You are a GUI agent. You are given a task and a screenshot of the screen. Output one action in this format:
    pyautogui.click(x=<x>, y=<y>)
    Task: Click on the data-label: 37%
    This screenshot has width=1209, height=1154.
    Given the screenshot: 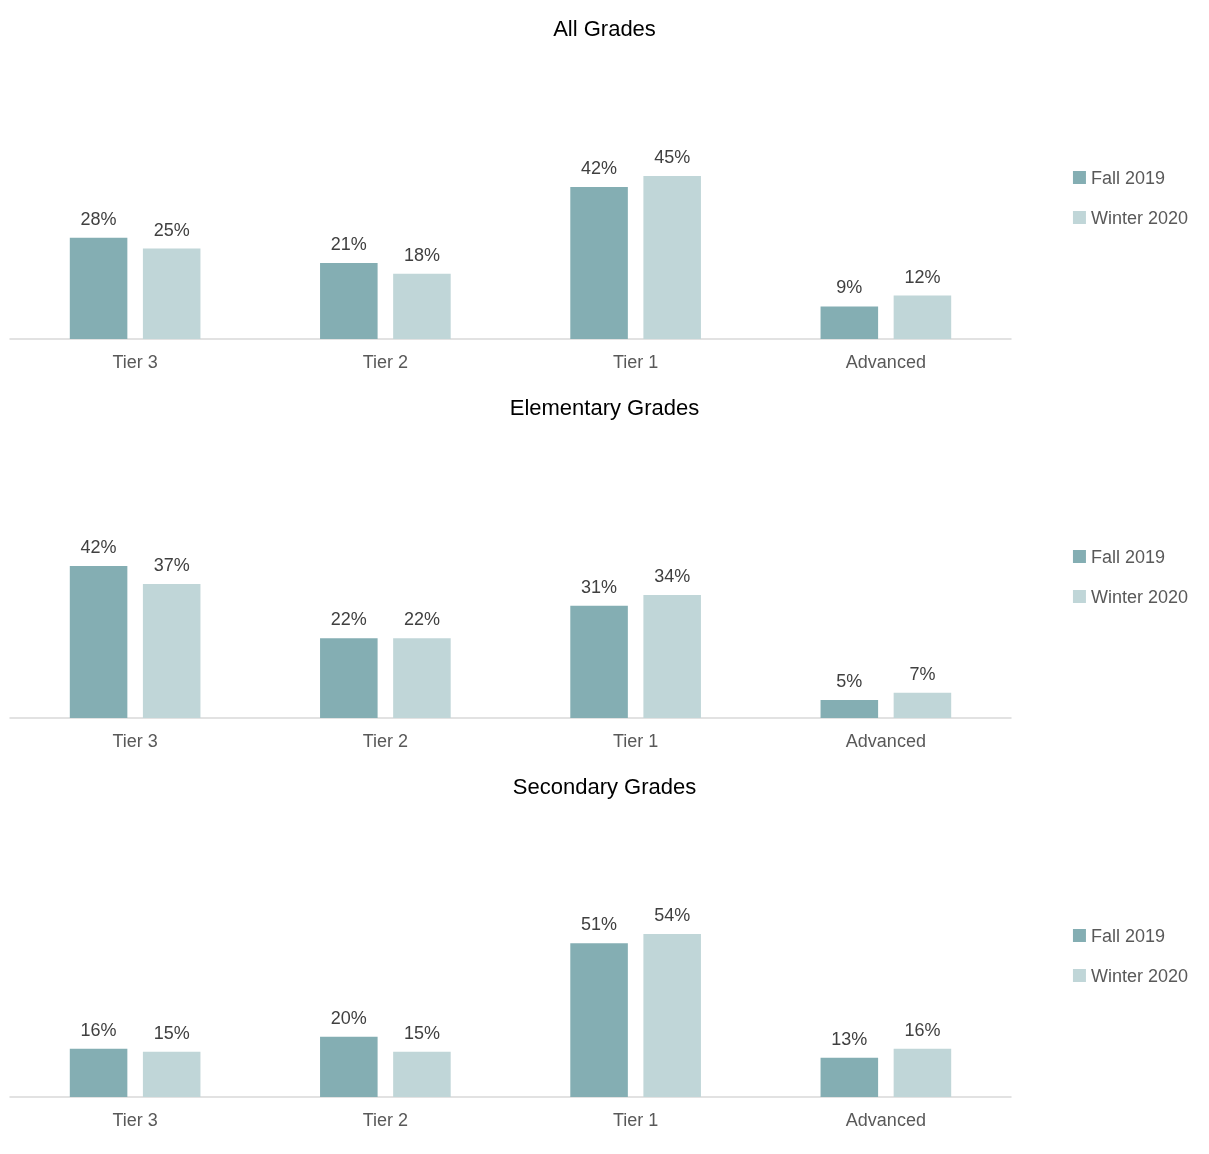 What is the action you would take?
    pyautogui.click(x=171, y=565)
    